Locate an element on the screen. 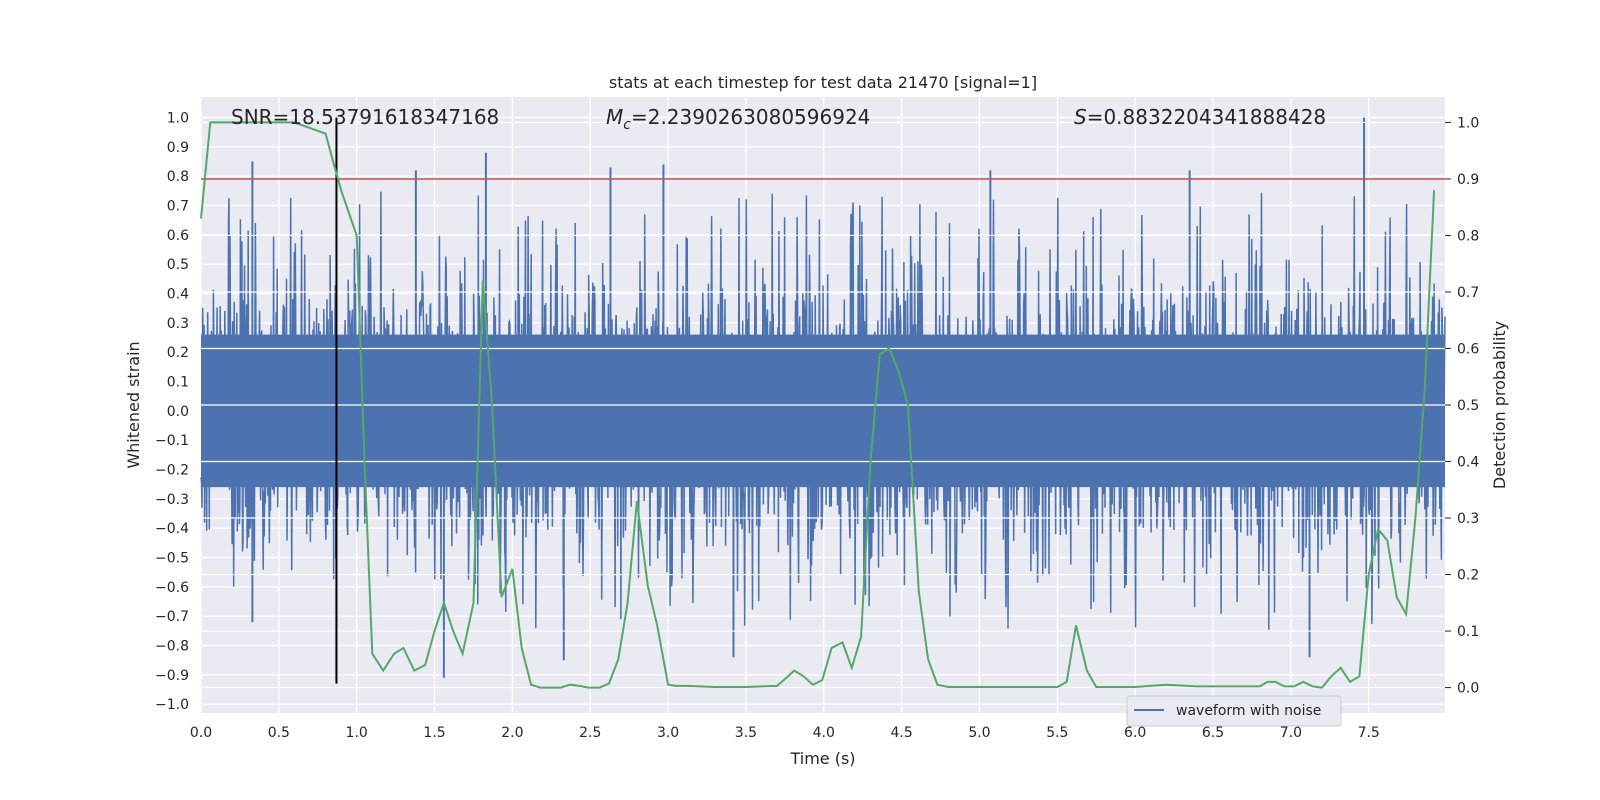  y-tick-label: −0.8 is located at coordinates (172, 647).